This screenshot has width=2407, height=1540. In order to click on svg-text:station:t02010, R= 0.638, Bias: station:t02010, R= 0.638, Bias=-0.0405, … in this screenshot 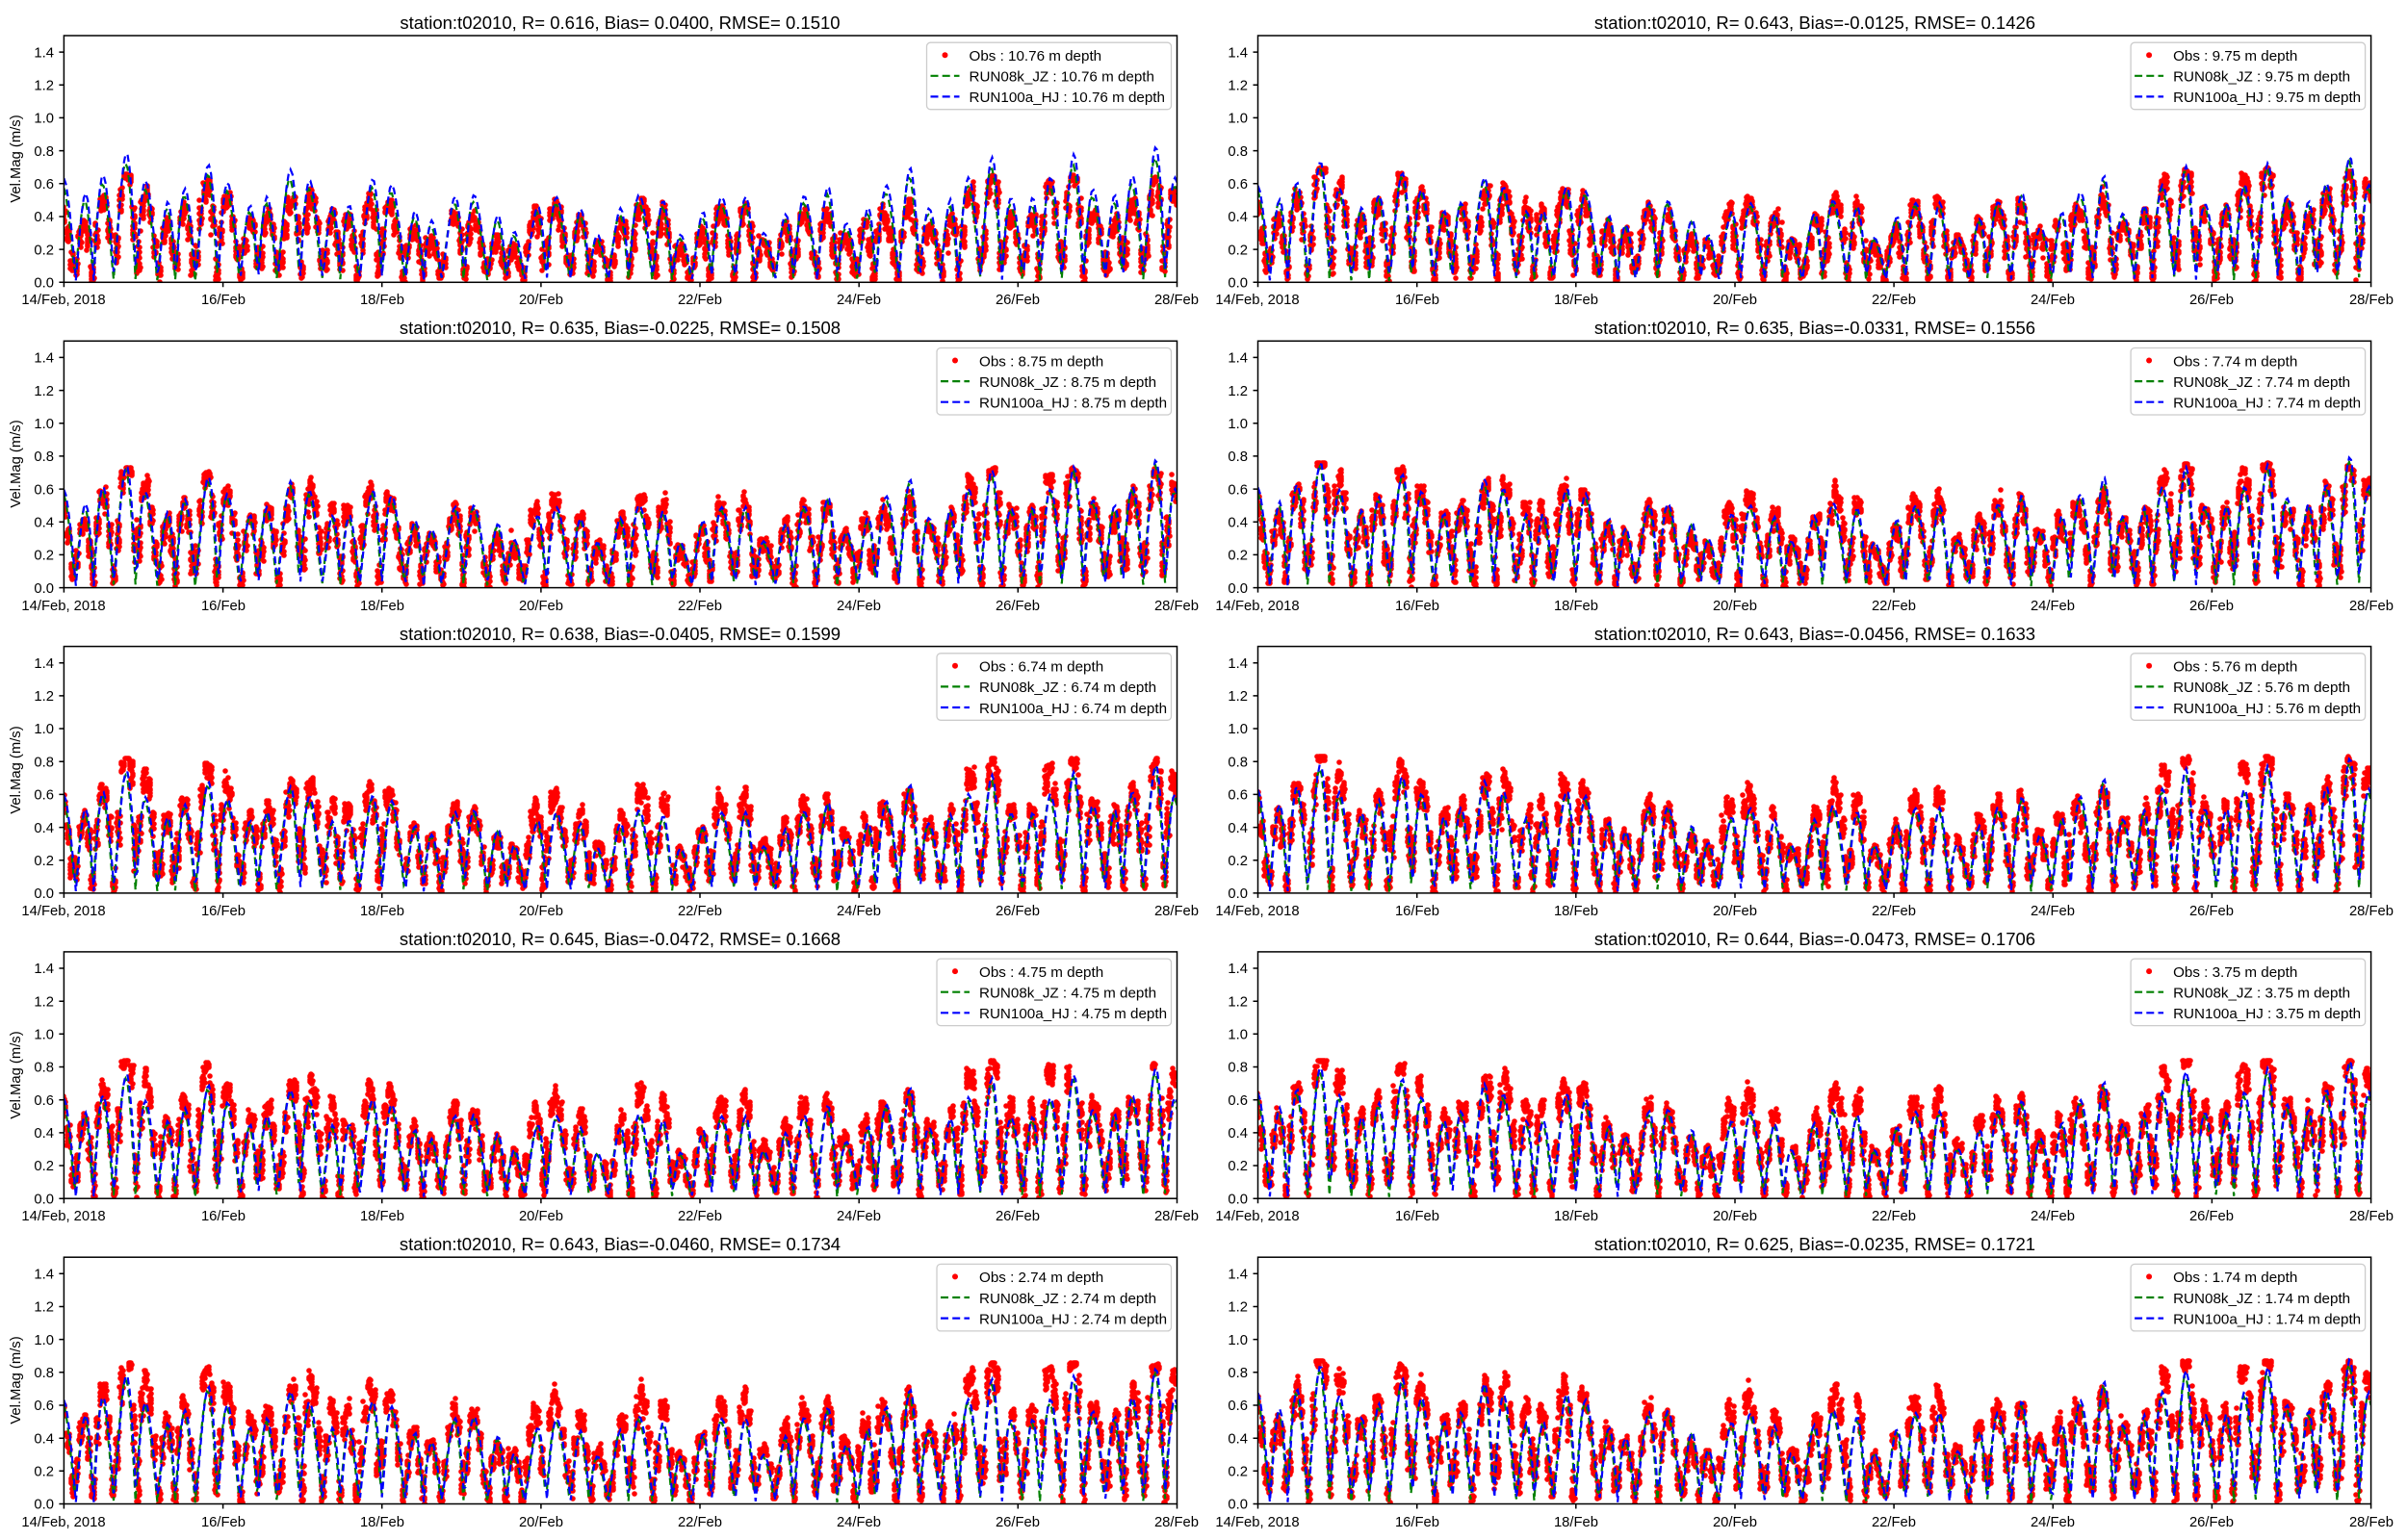, I will do `click(621, 634)`.